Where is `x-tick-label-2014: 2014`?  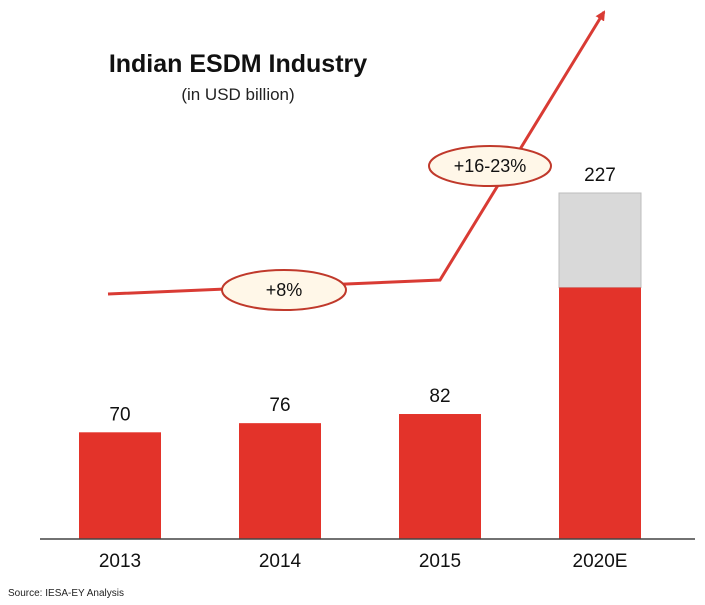 x-tick-label-2014: 2014 is located at coordinates (280, 561).